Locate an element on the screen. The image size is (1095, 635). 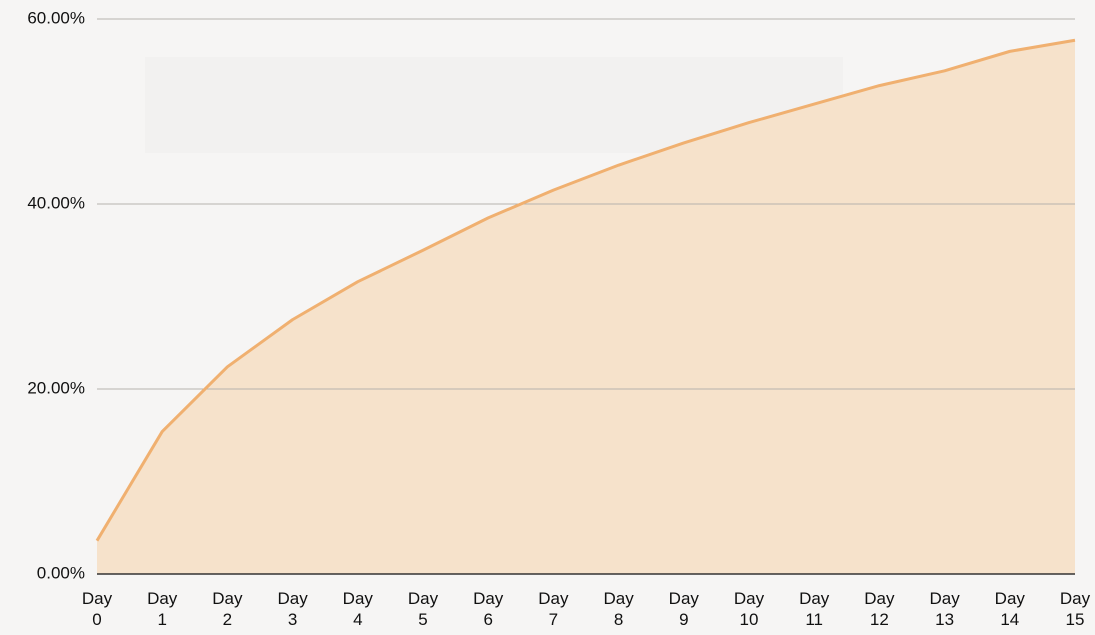
x-tick-label-box: Day 9 is located at coordinates (683, 609).